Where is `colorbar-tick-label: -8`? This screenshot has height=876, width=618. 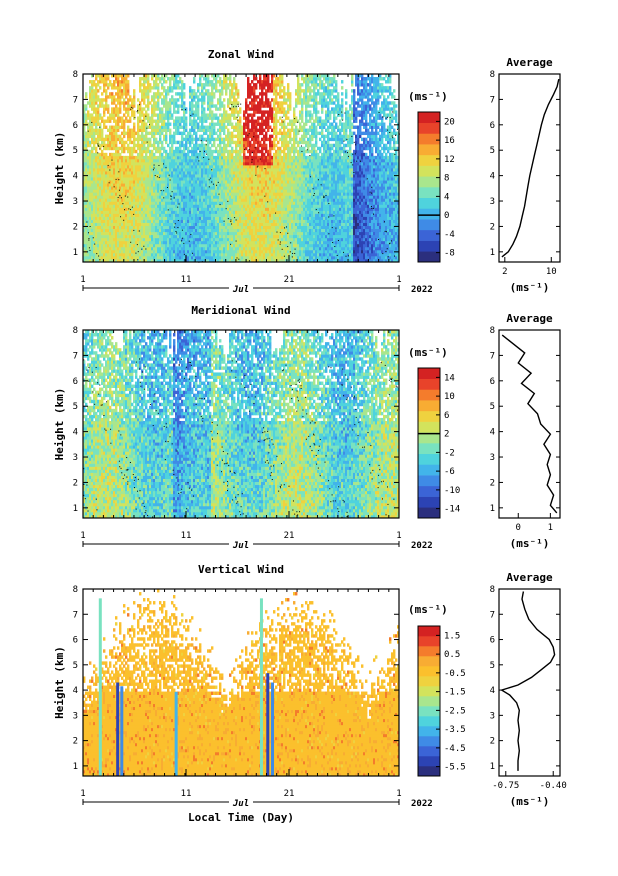
colorbar-tick-label: -8 is located at coordinates (449, 254).